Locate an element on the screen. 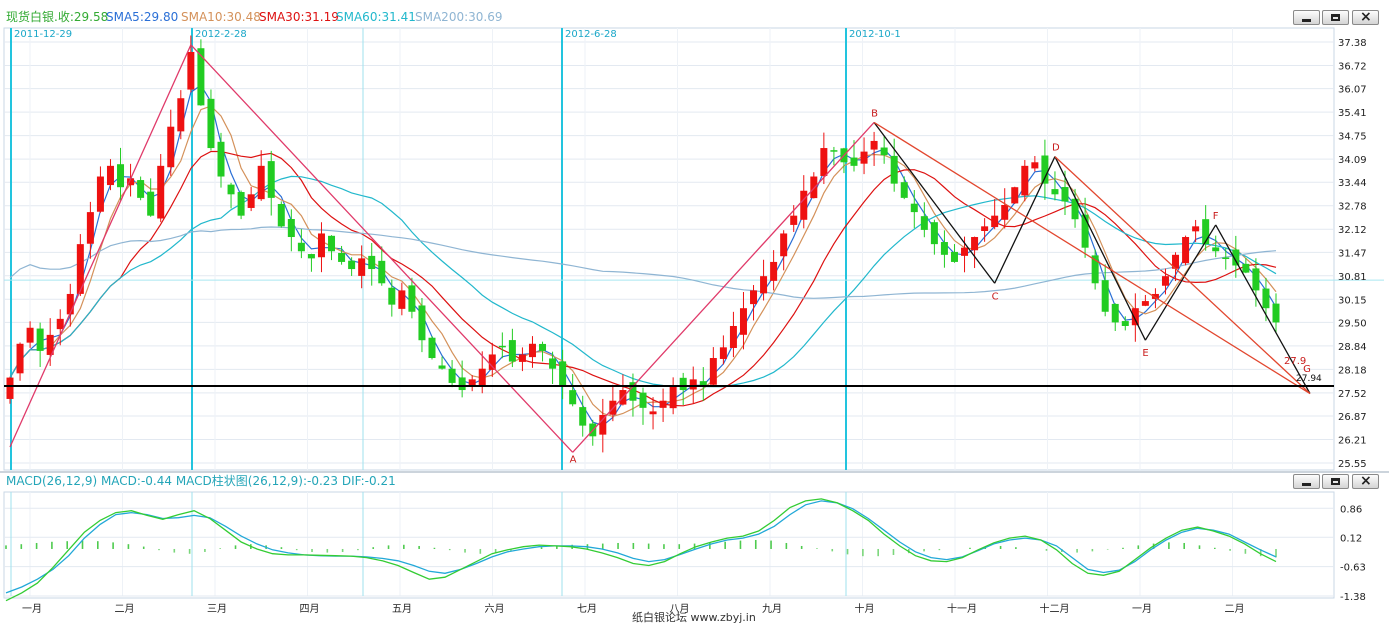 The image size is (1389, 633). macd-minimize-button is located at coordinates (1306, 481).